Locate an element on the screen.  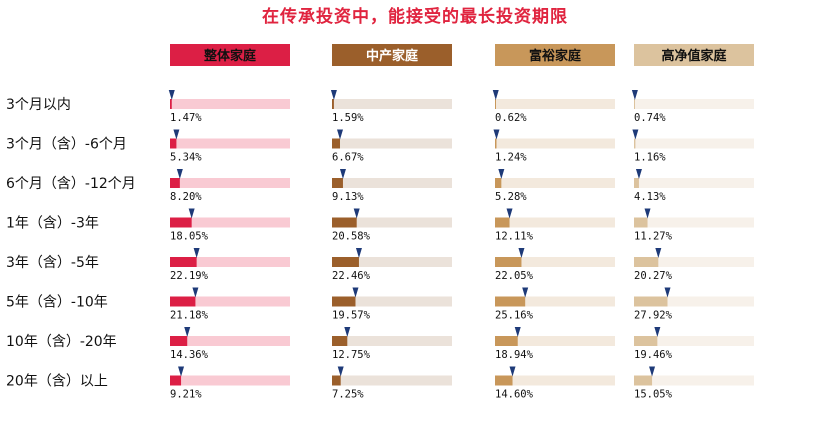
data-label: 14.36% is located at coordinates (189, 355).